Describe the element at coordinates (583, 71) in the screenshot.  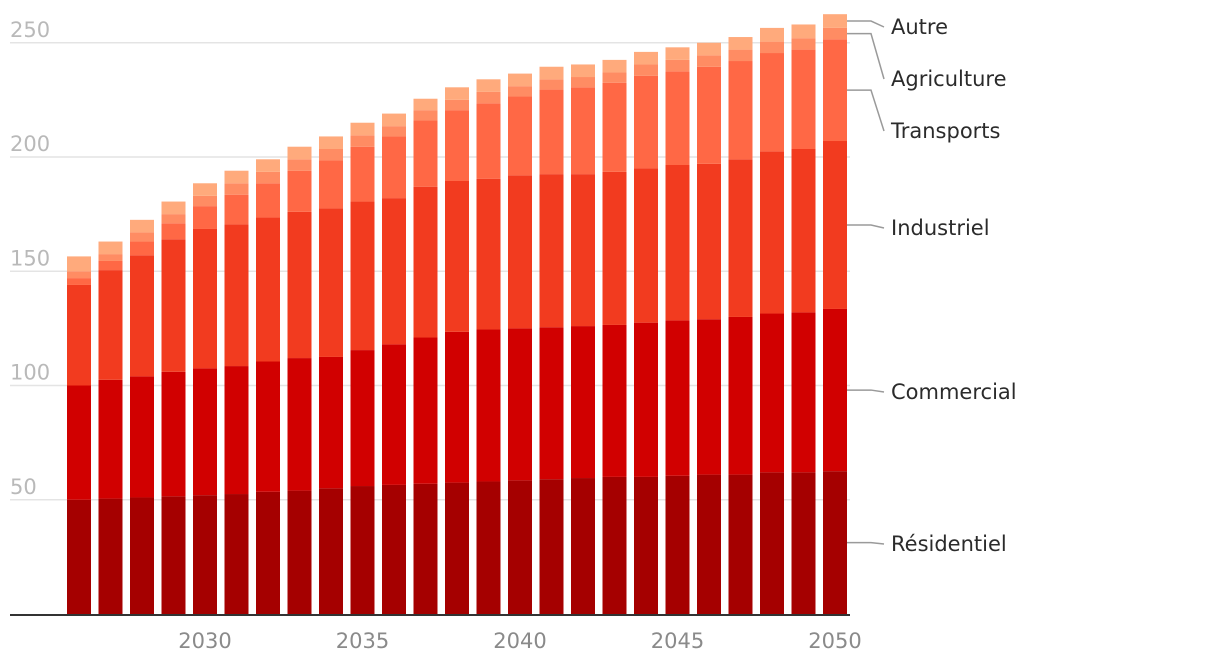
I see `bar-2042-autre` at that location.